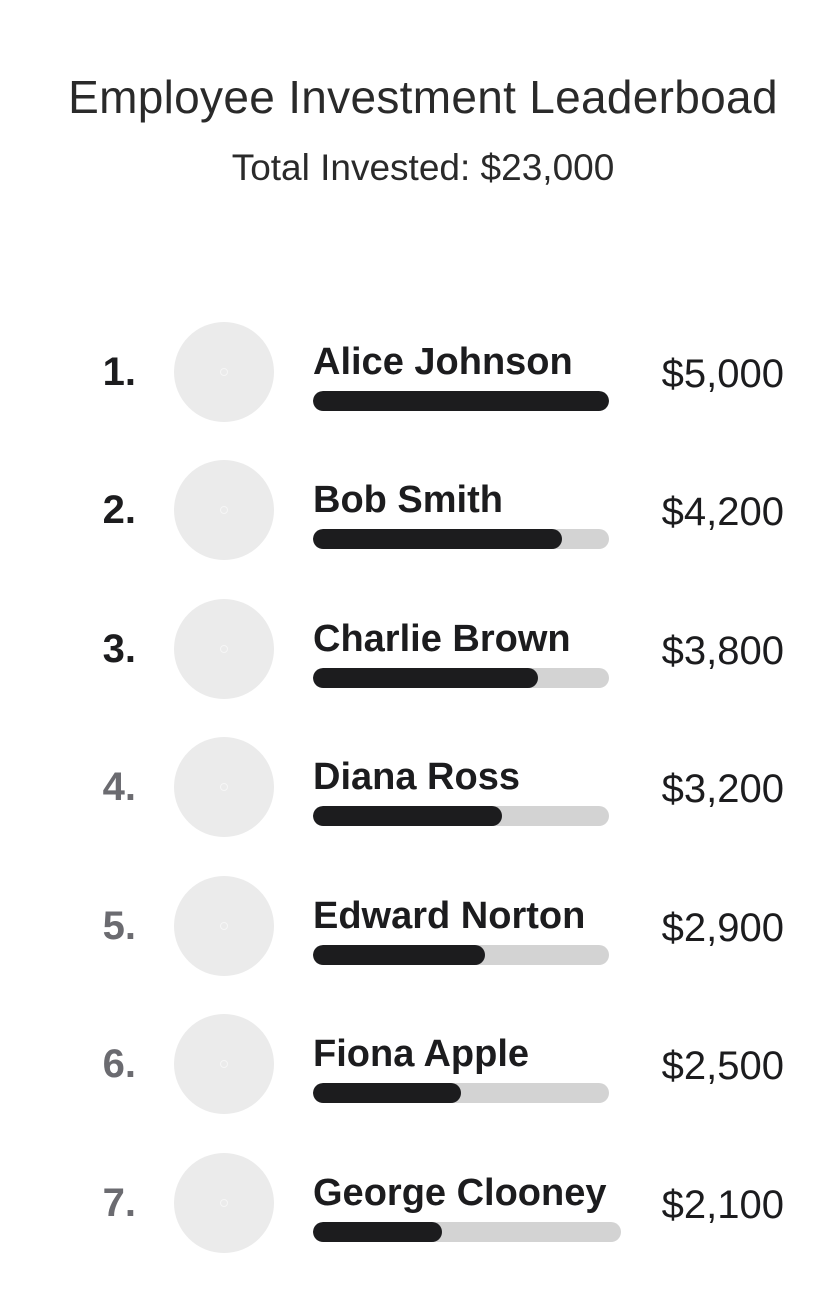 The image size is (840, 1310). Describe the element at coordinates (119, 1064) in the screenshot. I see `rank-number: 6.` at that location.